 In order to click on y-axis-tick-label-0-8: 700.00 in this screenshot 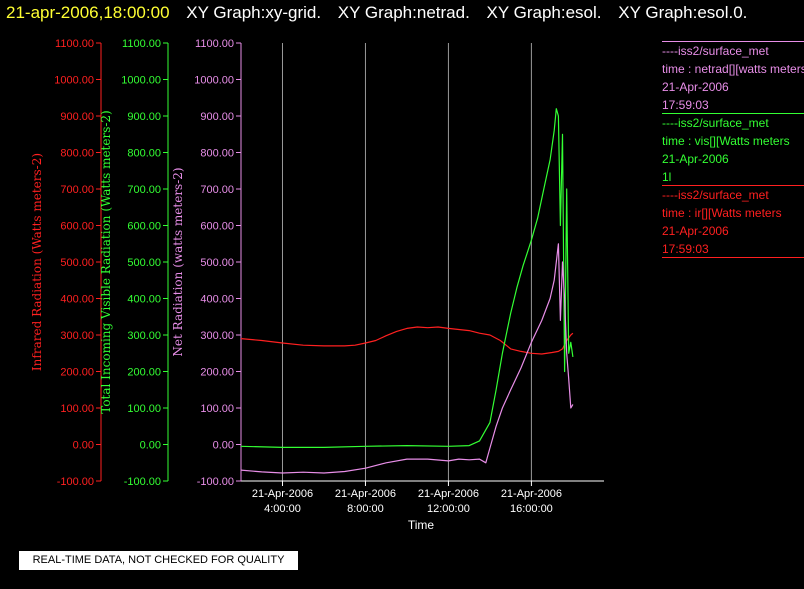, I will do `click(77, 190)`.